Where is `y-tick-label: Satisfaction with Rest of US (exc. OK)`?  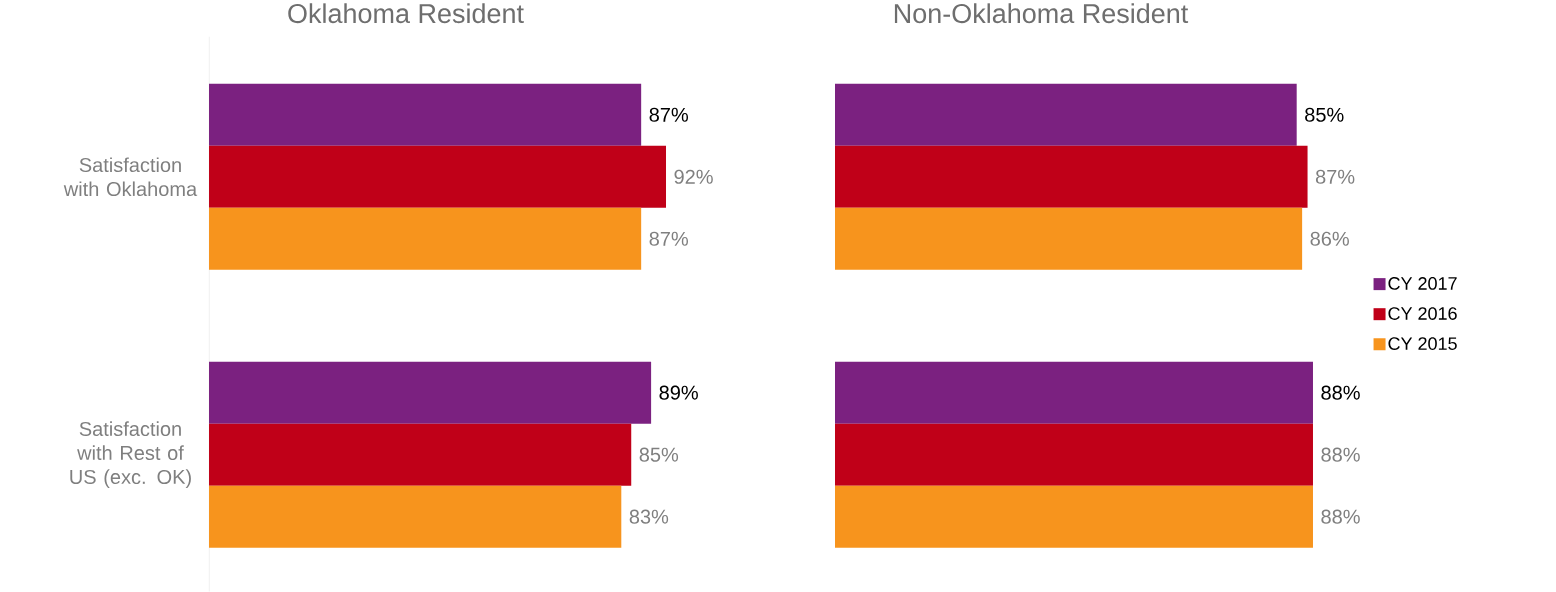
y-tick-label: Satisfaction with Rest of US (exc. OK) is located at coordinates (130, 455).